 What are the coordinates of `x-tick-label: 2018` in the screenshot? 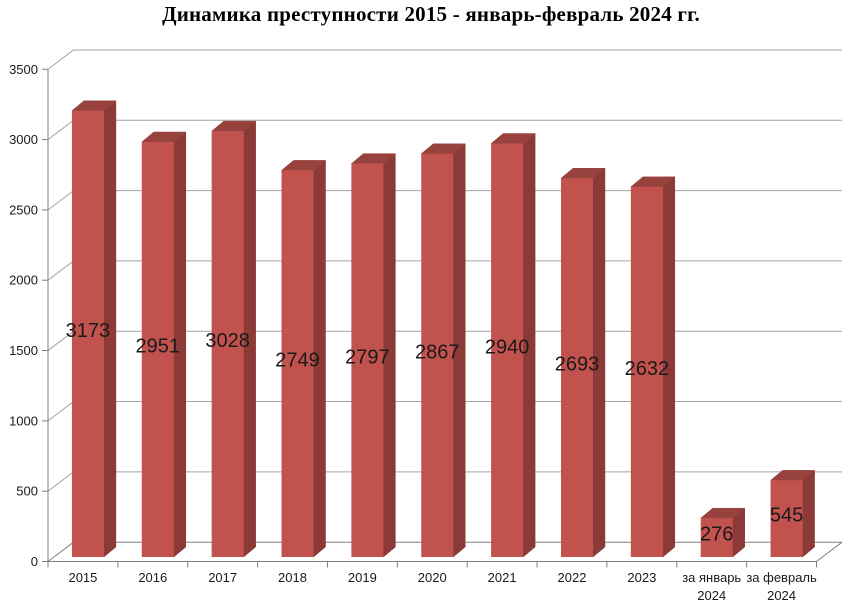 It's located at (292, 577).